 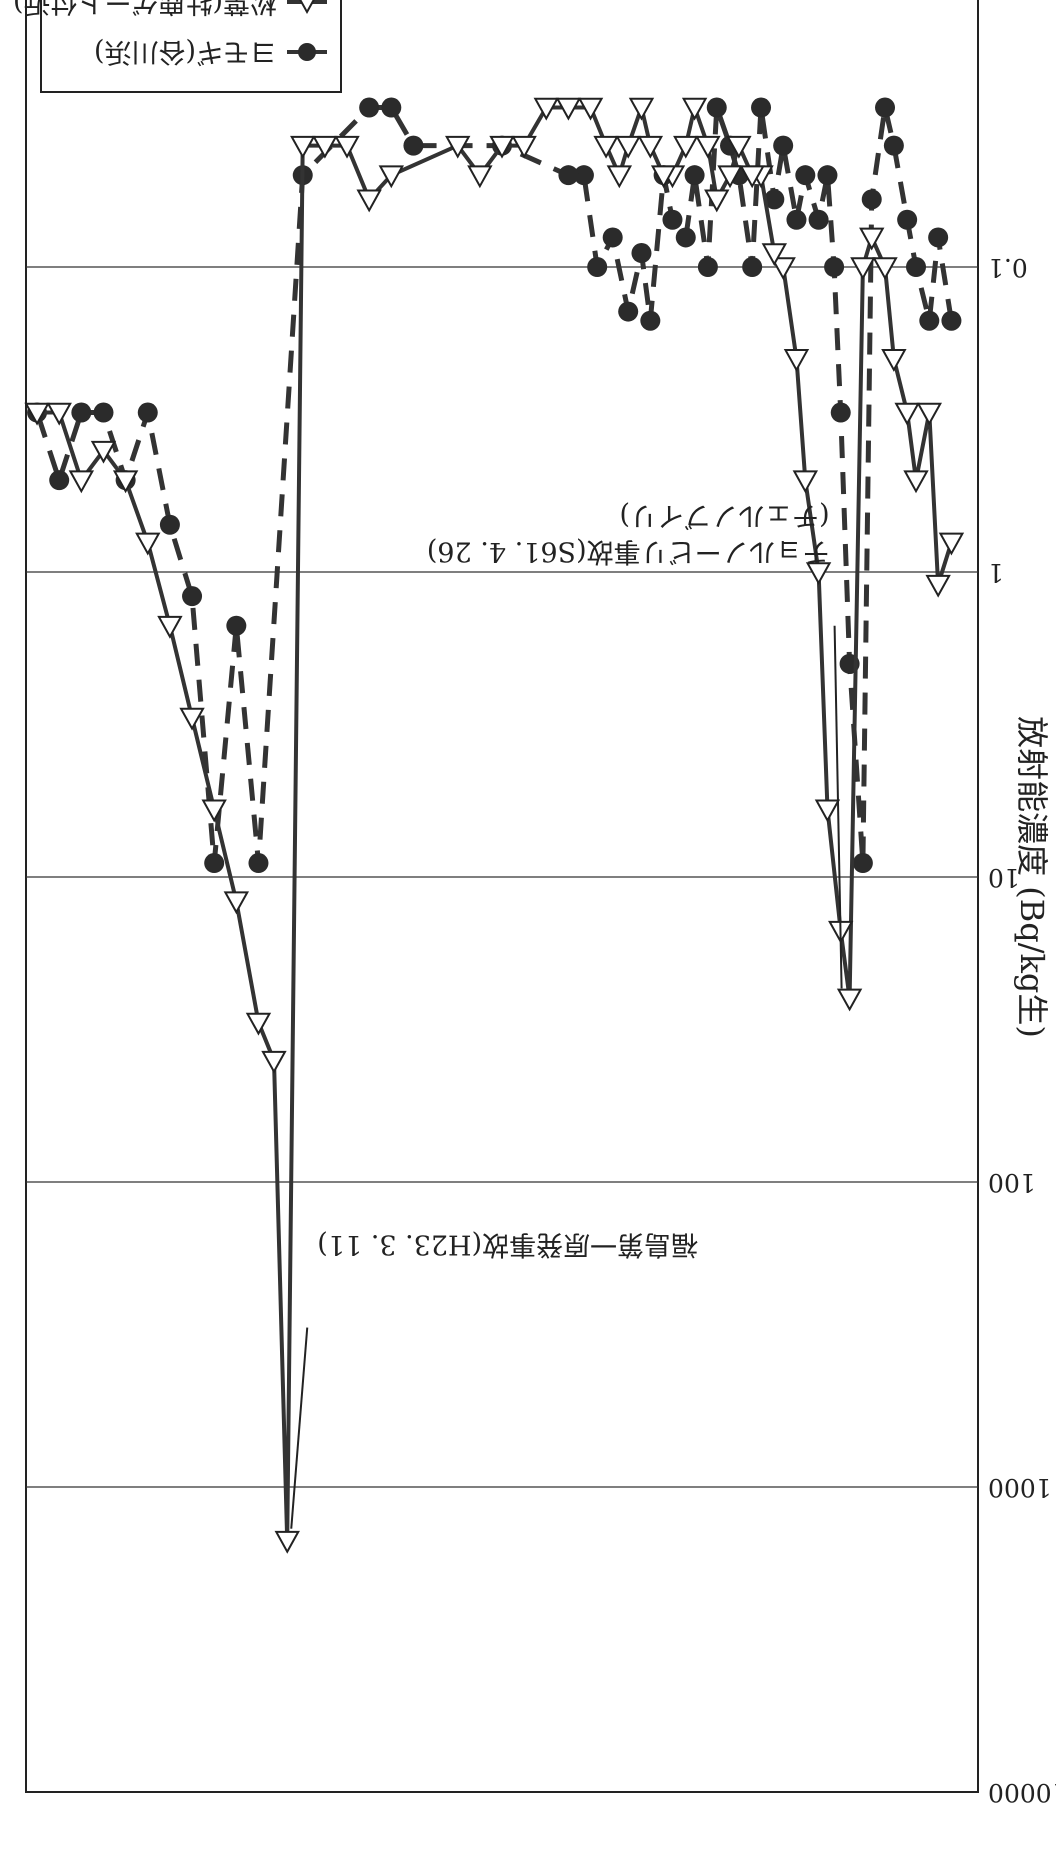 What do you see at coordinates (1012, 1182) in the screenshot?
I see `y-tick-label: 100` at bounding box center [1012, 1182].